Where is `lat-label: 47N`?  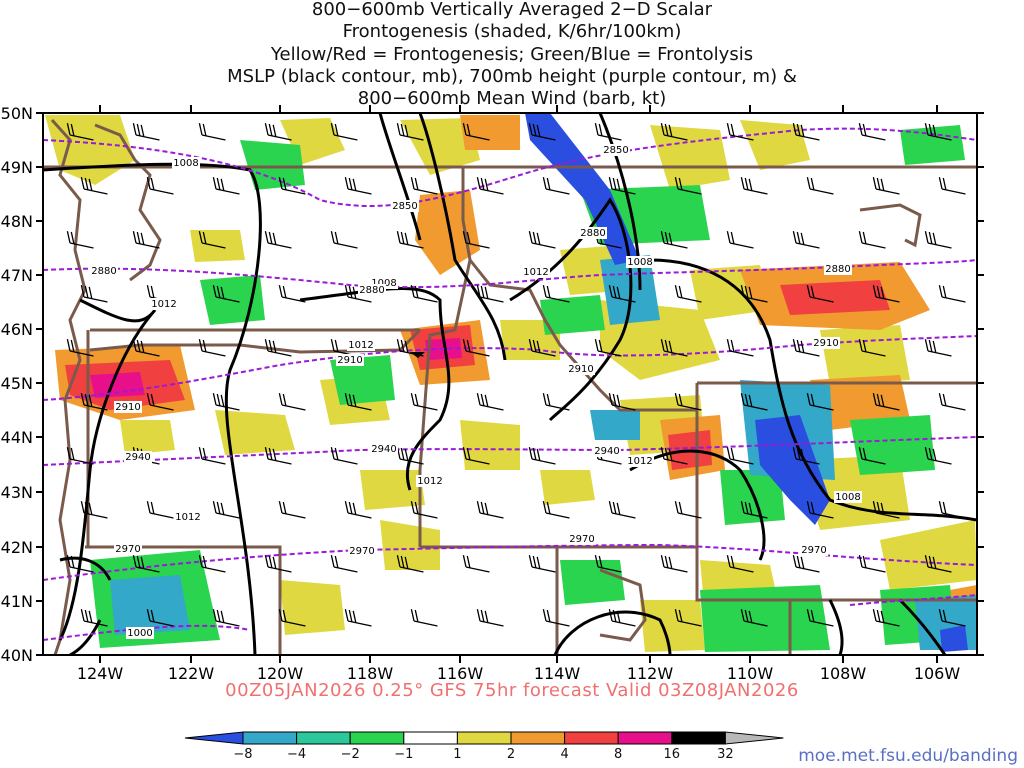 lat-label: 47N is located at coordinates (17, 275).